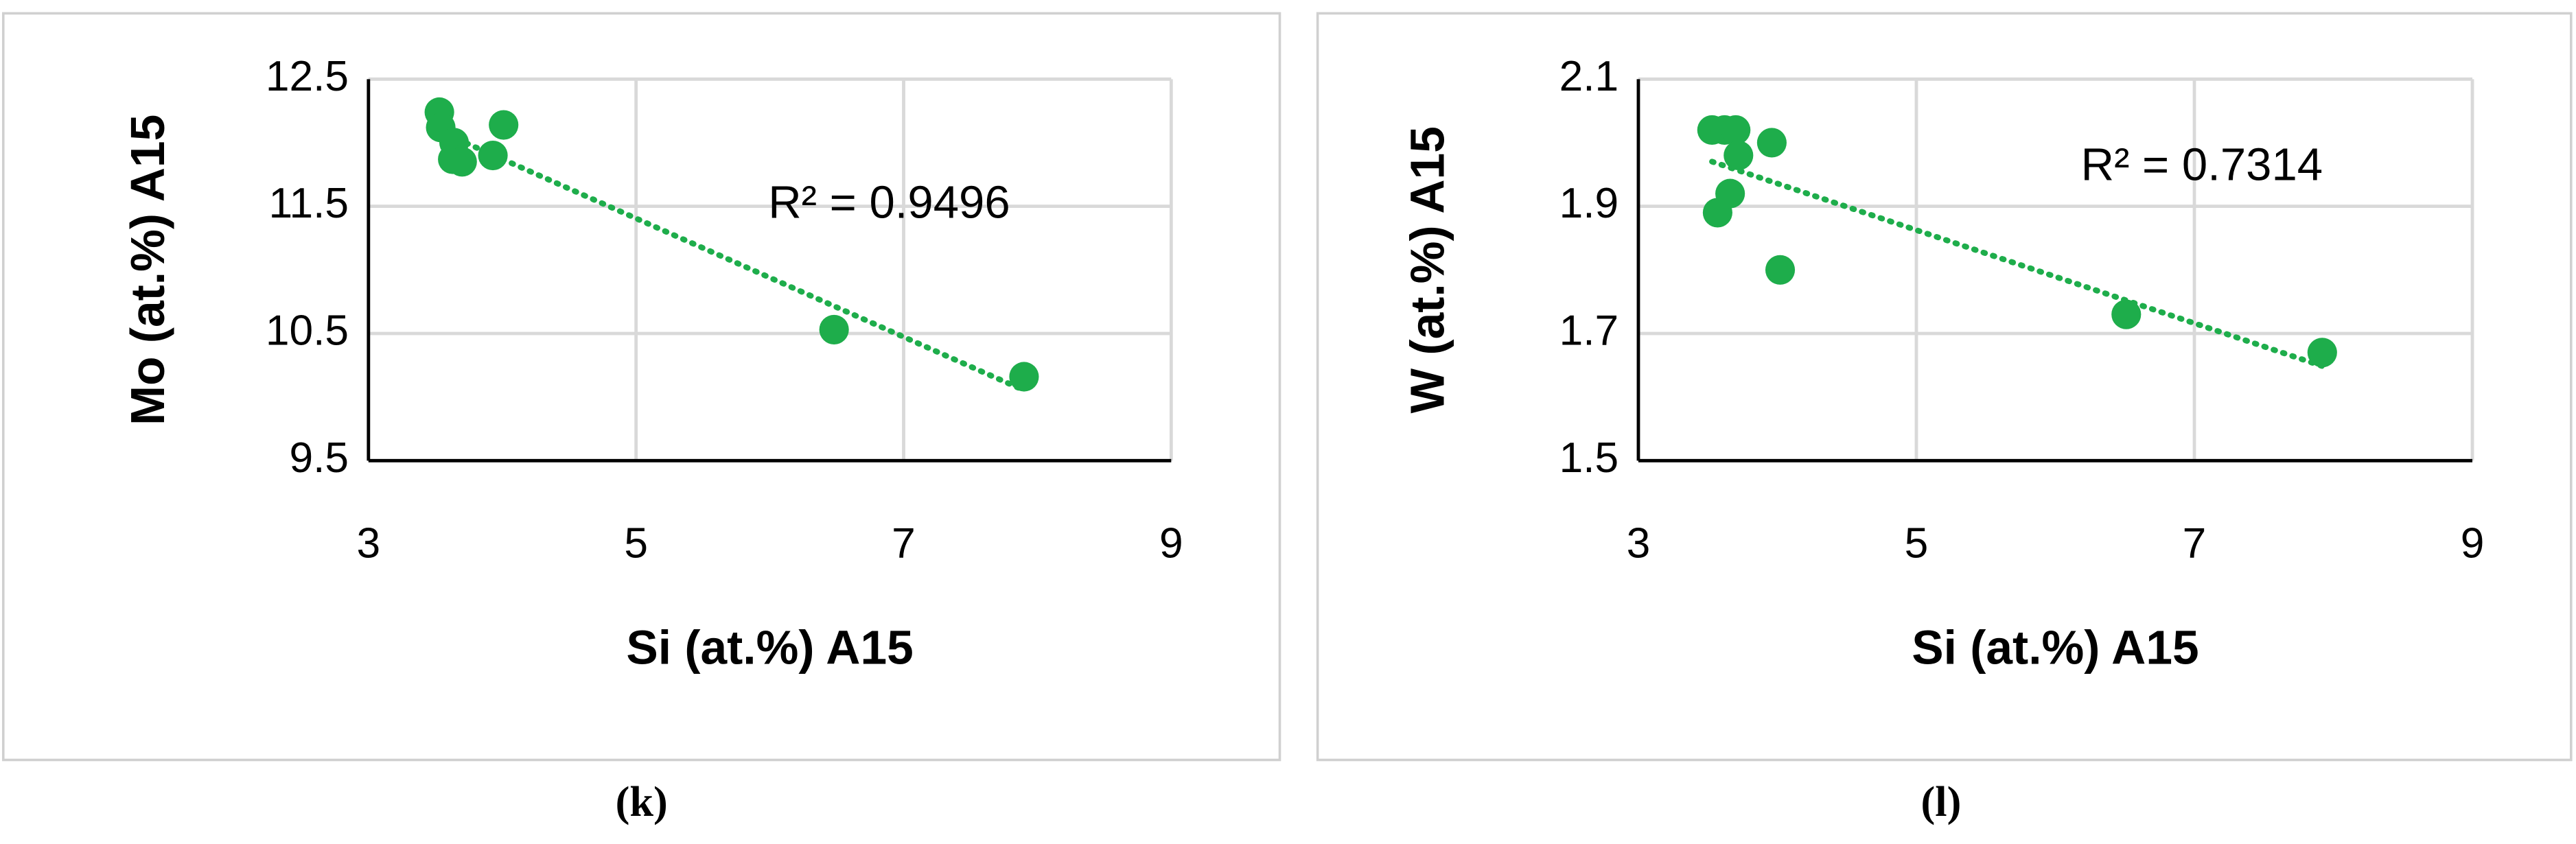 This screenshot has width=2576, height=844. What do you see at coordinates (1589, 458) in the screenshot?
I see `y-tick-label: 1.5` at bounding box center [1589, 458].